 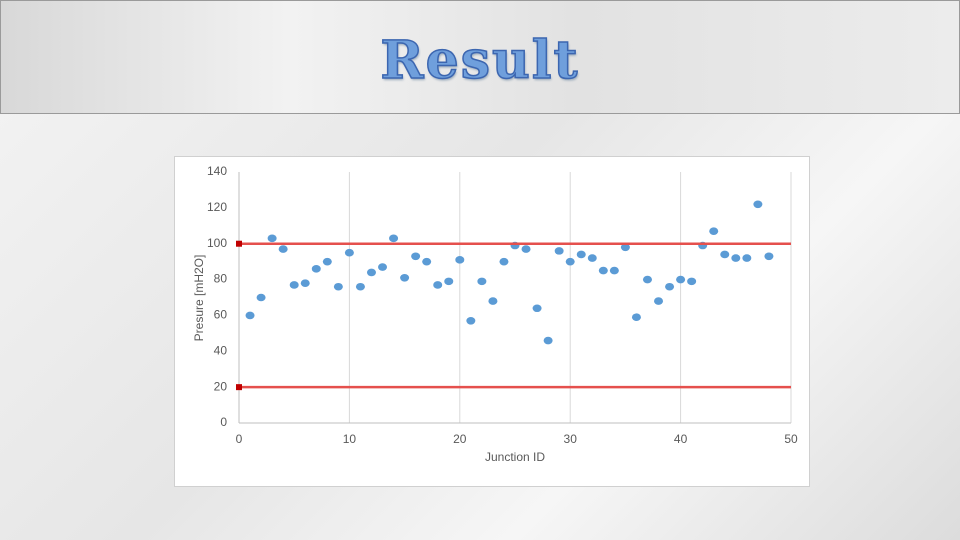 I want to click on y-tick-label: 40, so click(x=221, y=350).